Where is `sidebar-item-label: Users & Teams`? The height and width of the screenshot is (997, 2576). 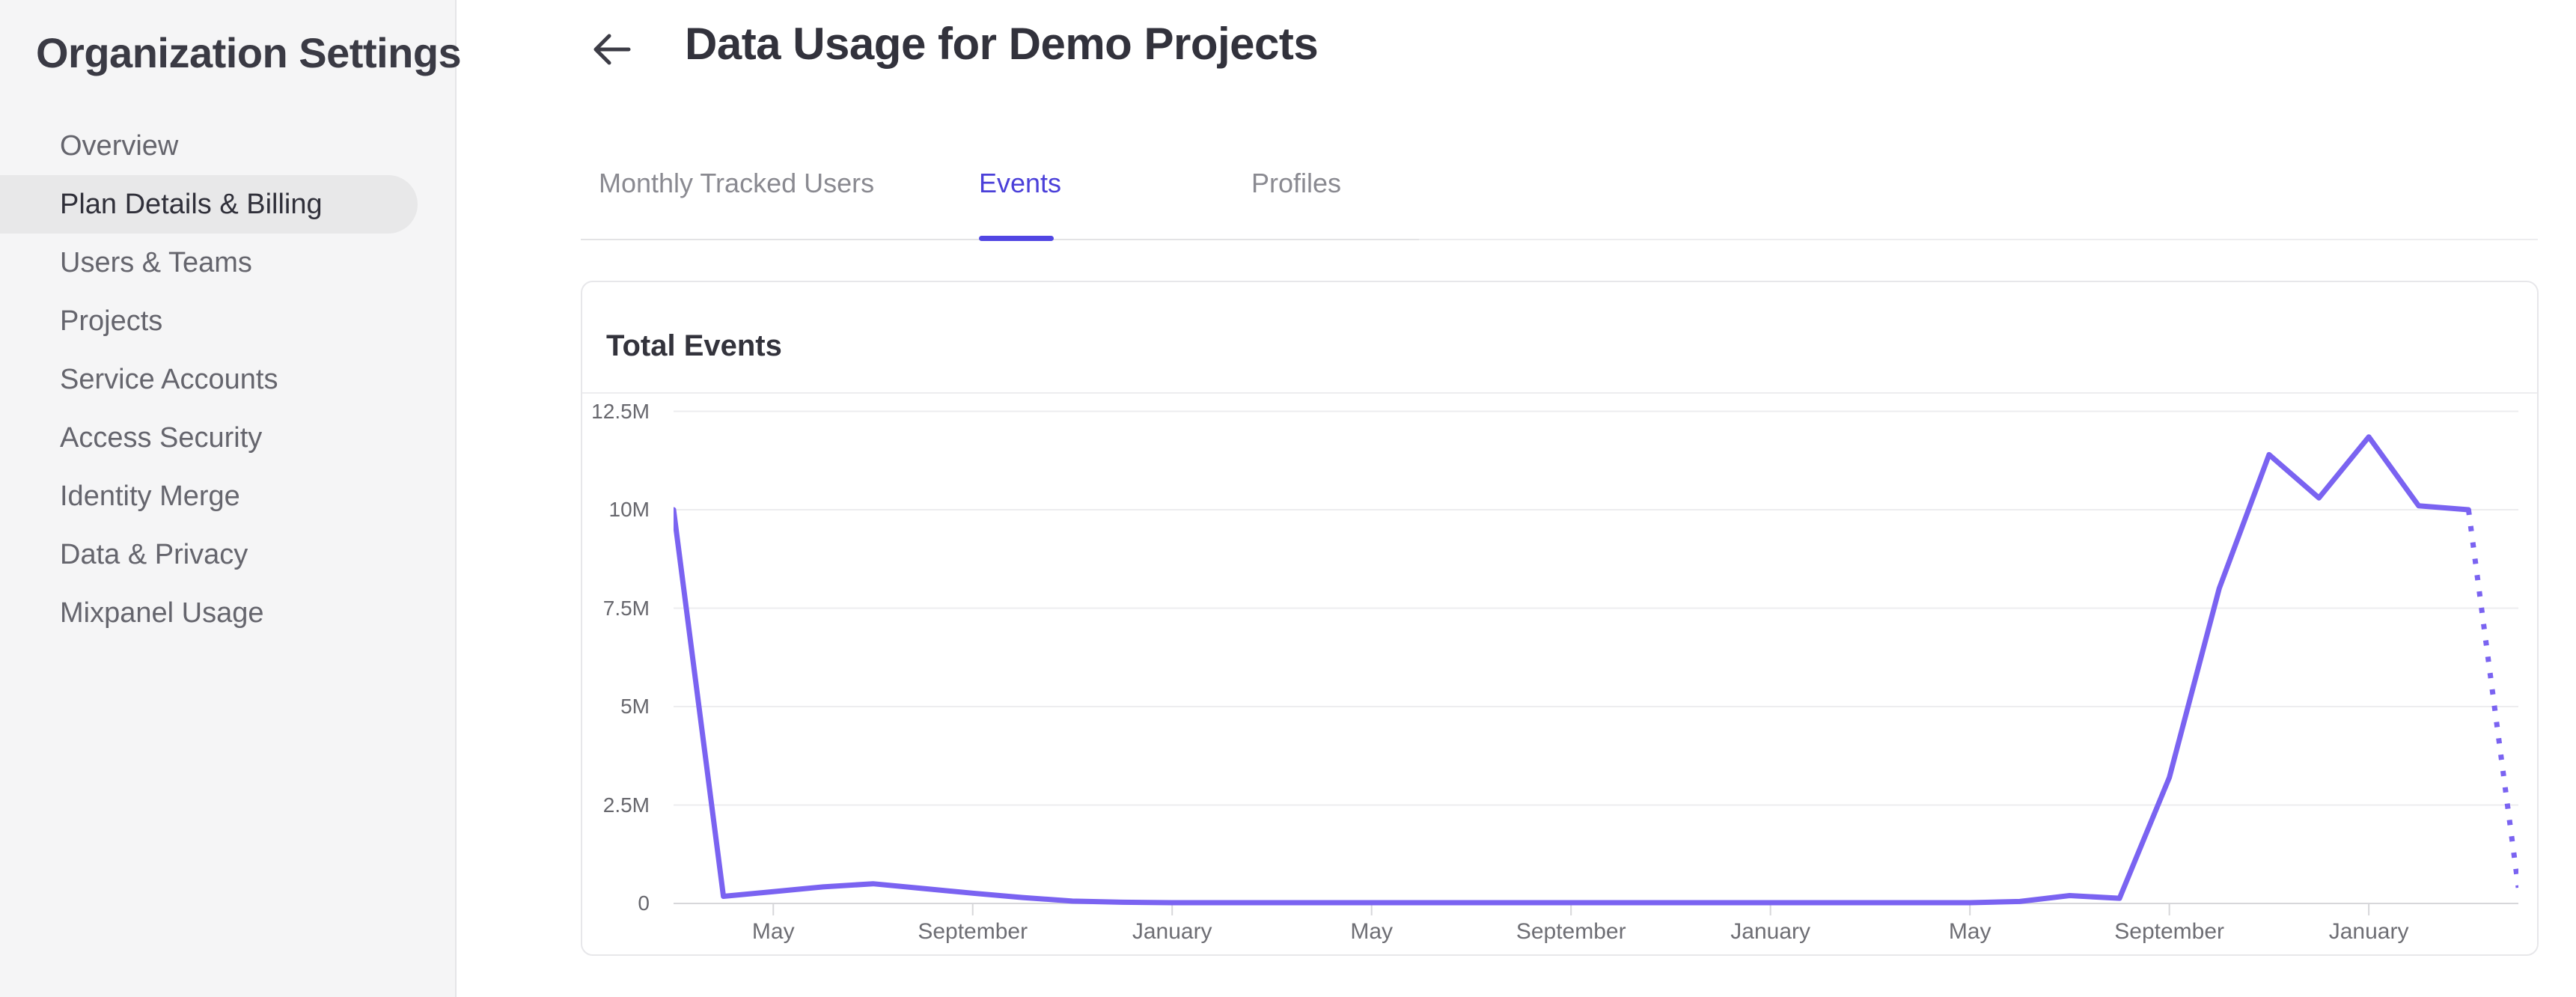 sidebar-item-label: Users & Teams is located at coordinates (156, 262).